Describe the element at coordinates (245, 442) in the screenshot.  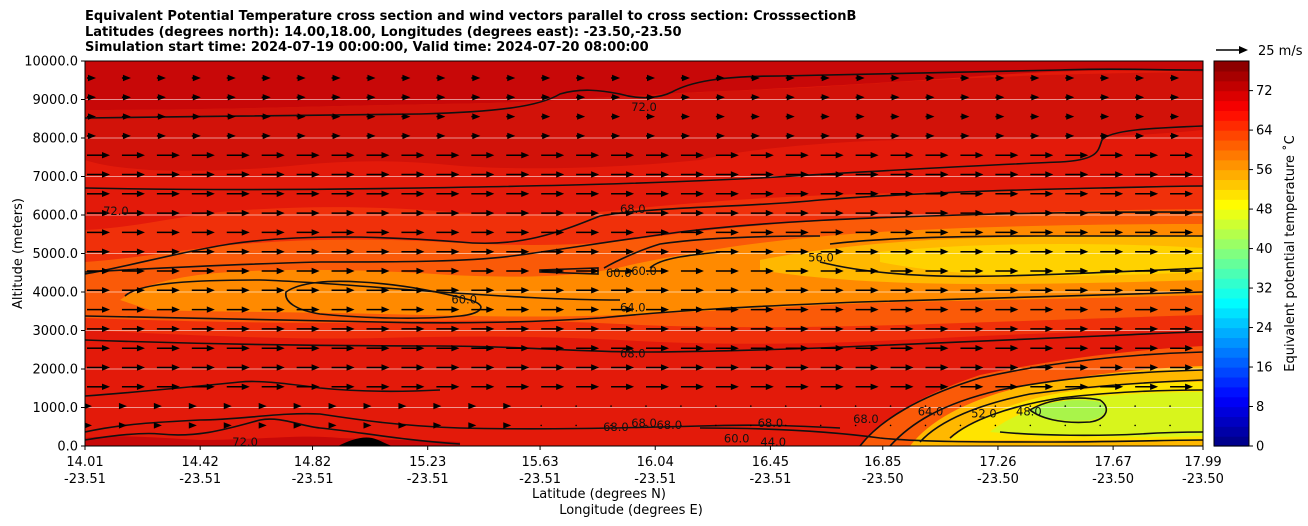
I see `contour-label-2: 72.0` at that location.